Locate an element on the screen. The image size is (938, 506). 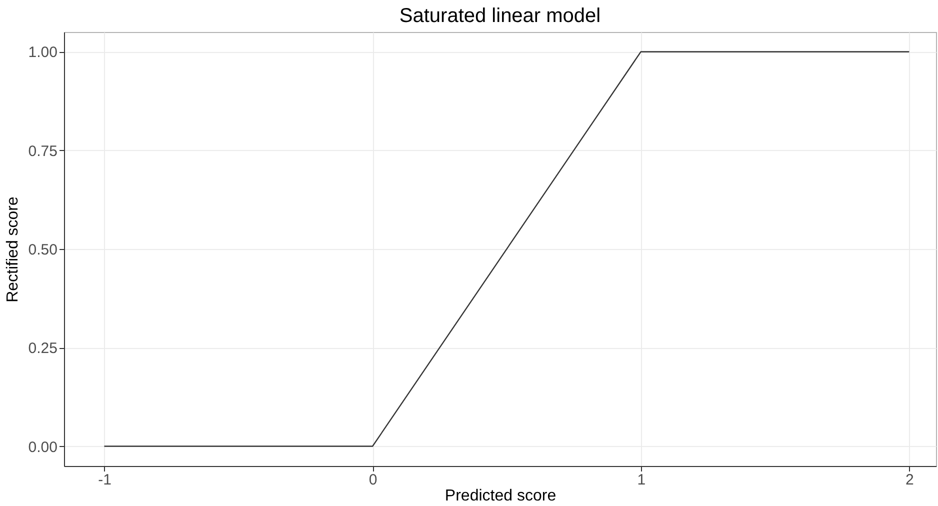
x-axis-title: Predicted score is located at coordinates (500, 496).